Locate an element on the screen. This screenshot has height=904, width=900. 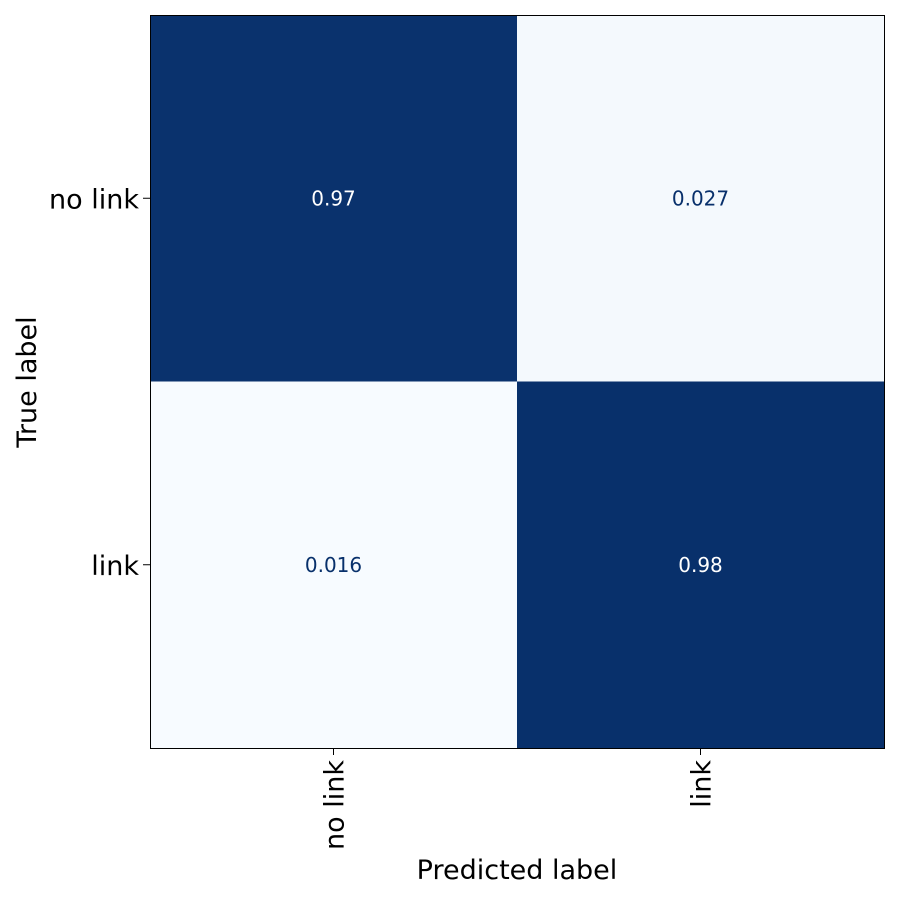
cell-value-label: 0.98 is located at coordinates (700, 565).